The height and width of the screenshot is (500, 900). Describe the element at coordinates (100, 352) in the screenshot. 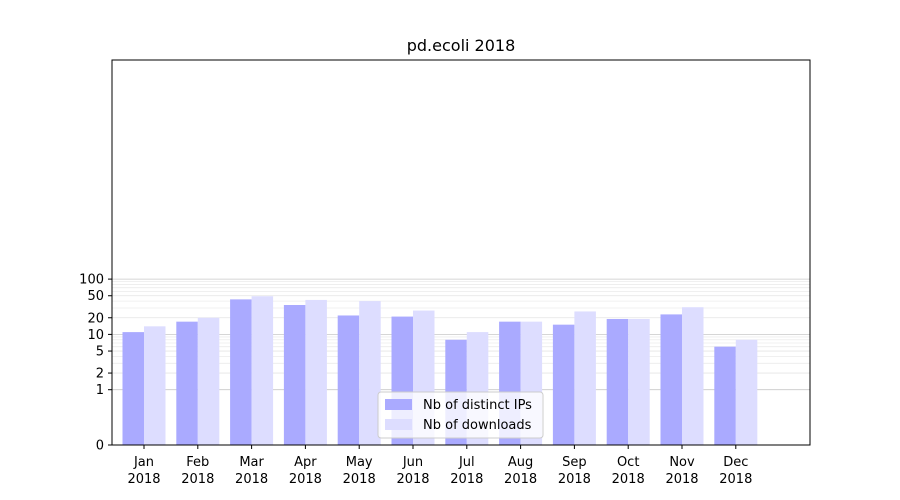

I see `y-tick-label: 5` at that location.